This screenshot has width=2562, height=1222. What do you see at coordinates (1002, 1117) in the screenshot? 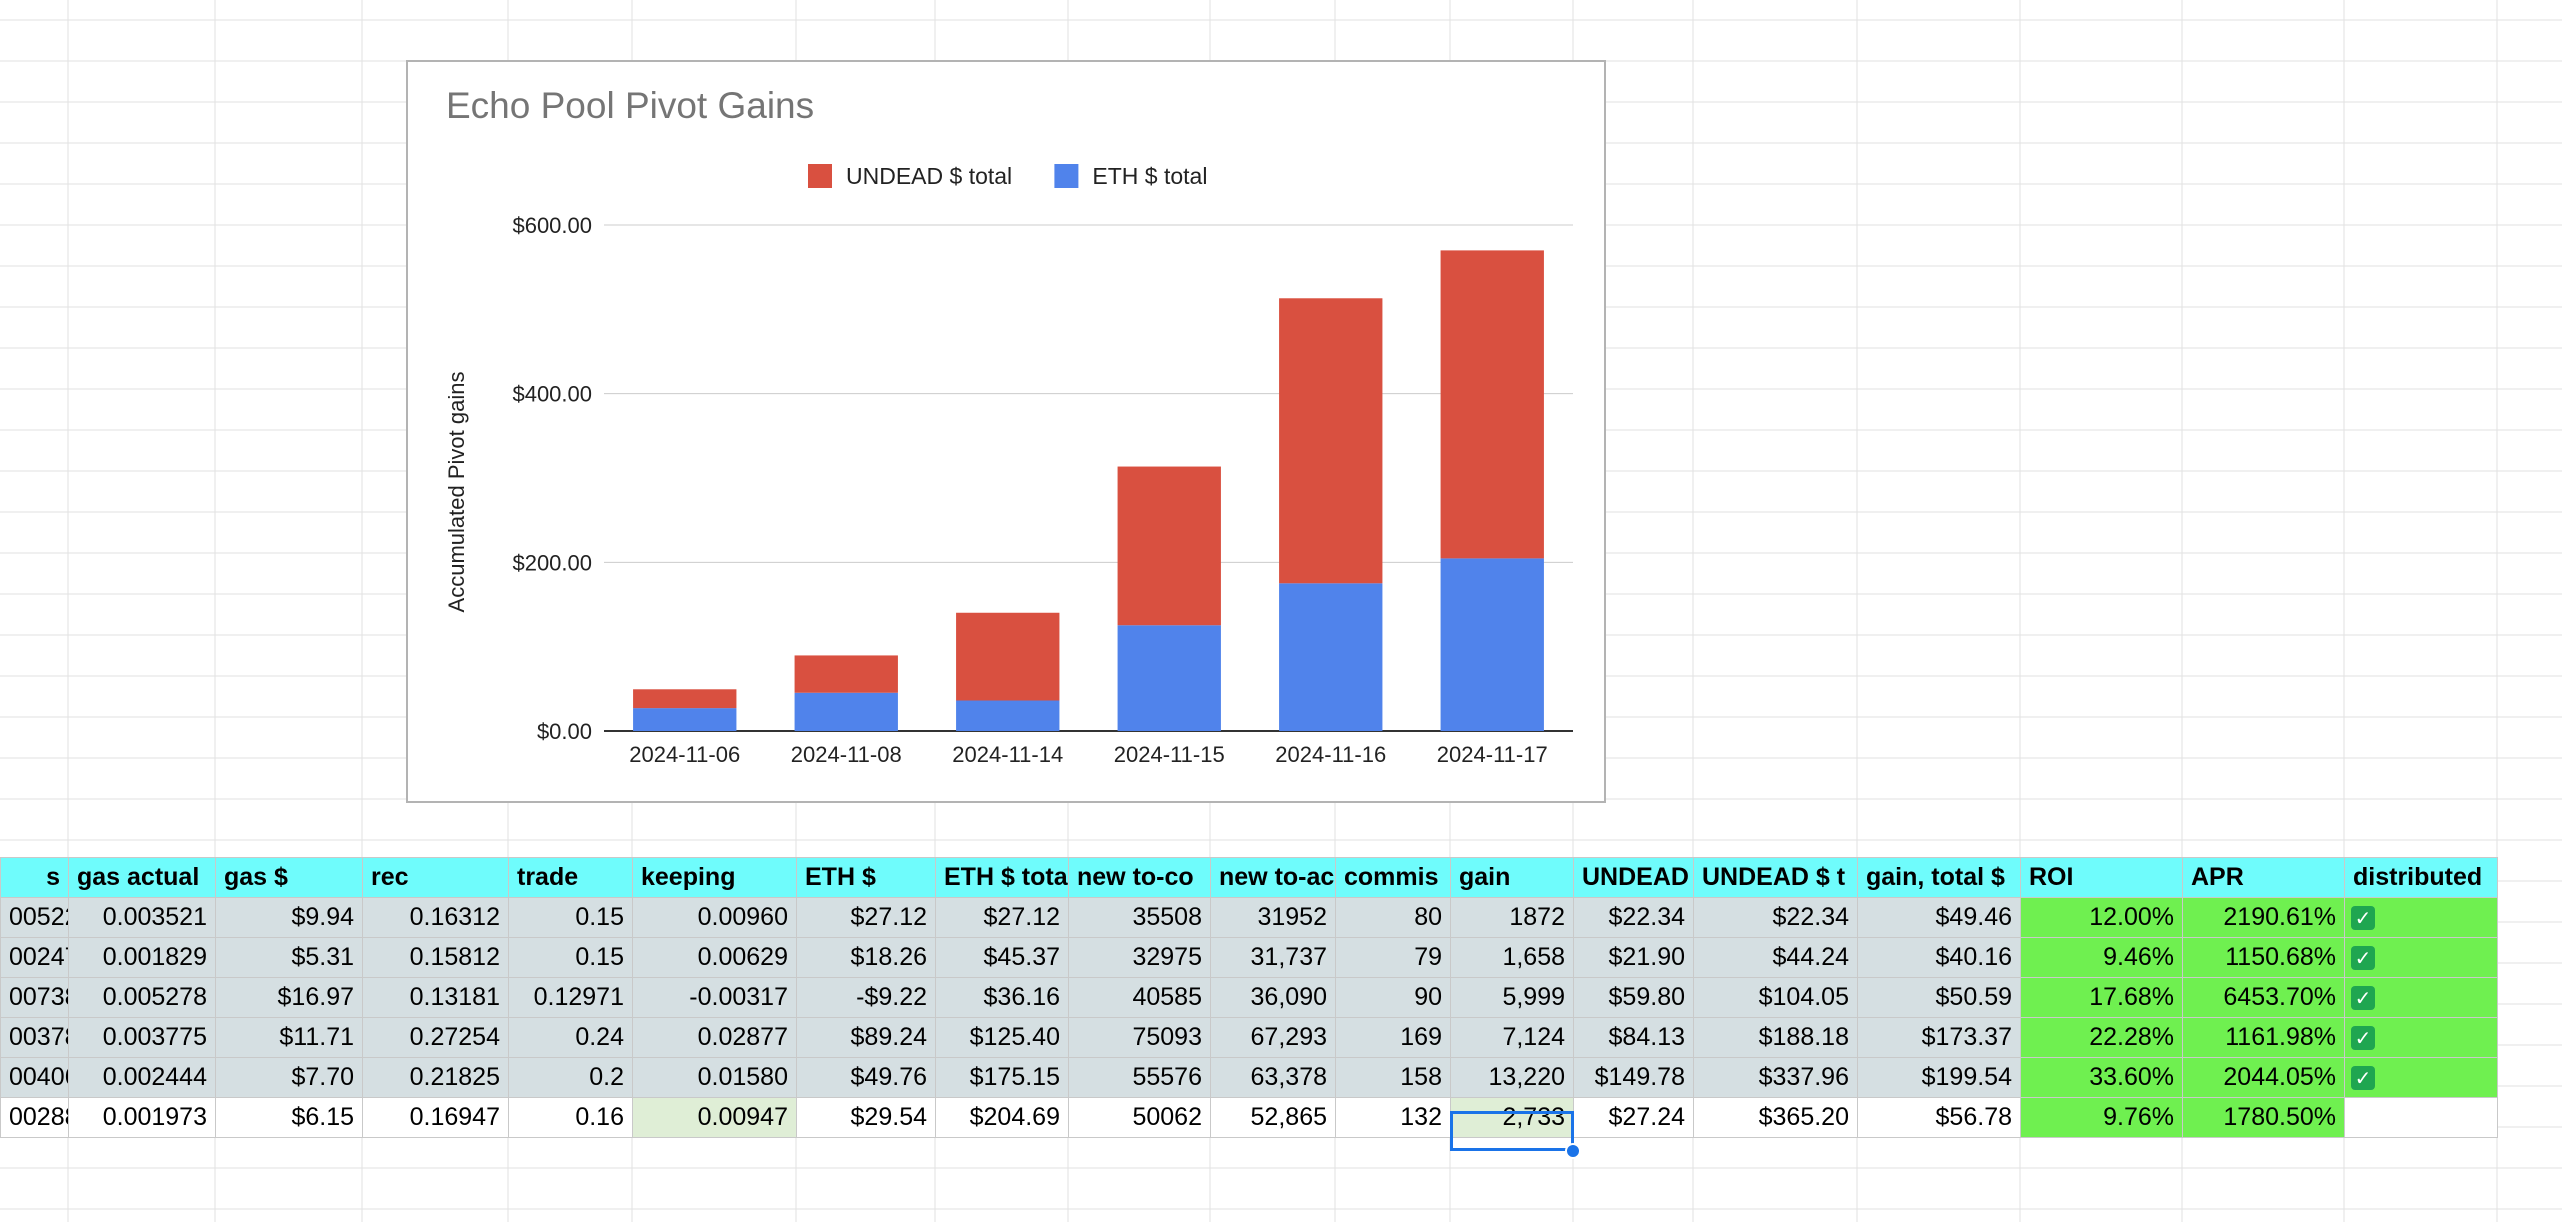
I see `table-cell: $204.69` at bounding box center [1002, 1117].